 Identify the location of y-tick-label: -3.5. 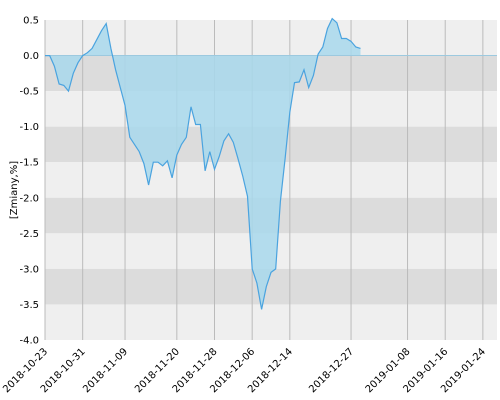
(29, 305).